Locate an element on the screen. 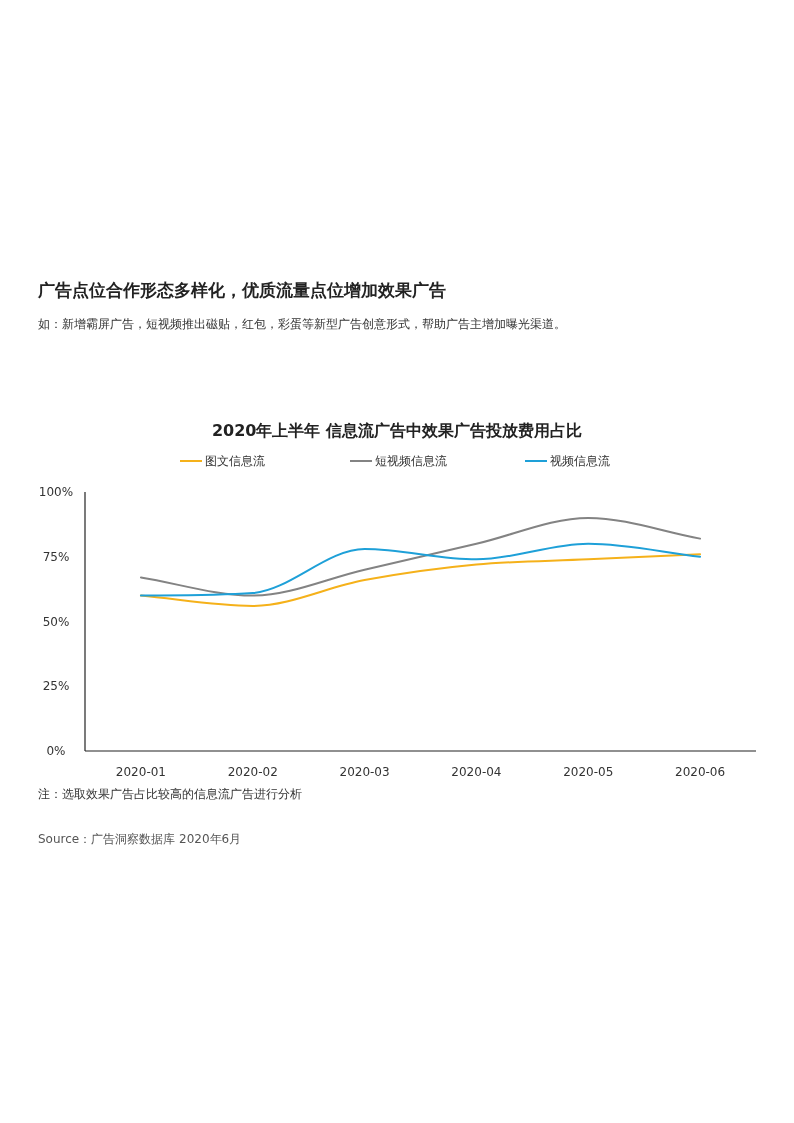 The width and height of the screenshot is (794, 1123). y-tick-label: 75% is located at coordinates (56, 556).